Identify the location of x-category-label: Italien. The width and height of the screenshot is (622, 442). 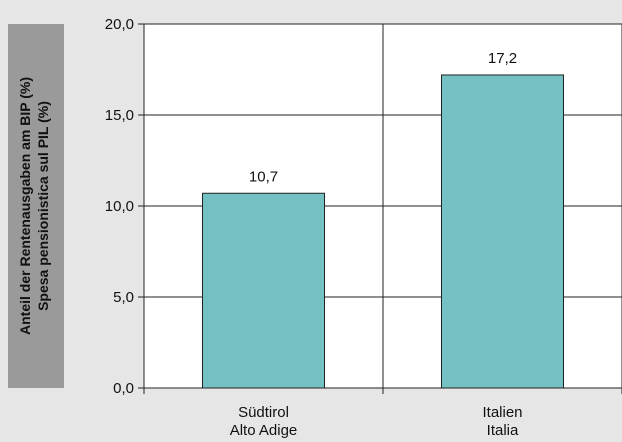
(502, 412).